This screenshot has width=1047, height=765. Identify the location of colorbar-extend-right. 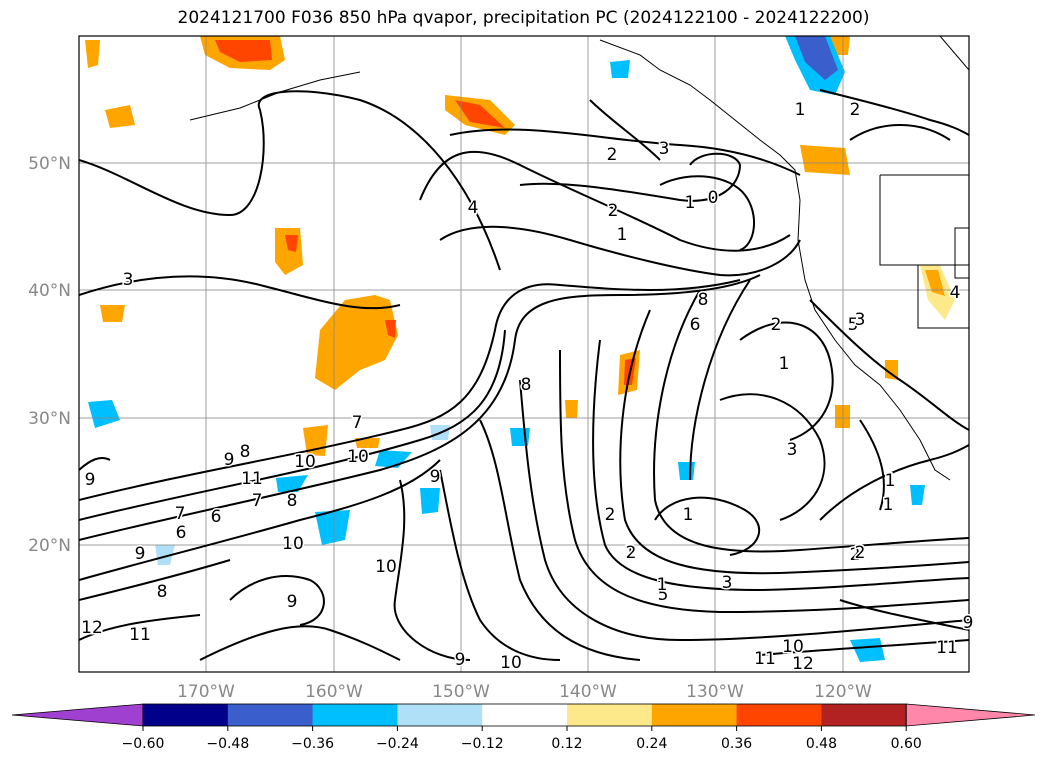
(970, 715).